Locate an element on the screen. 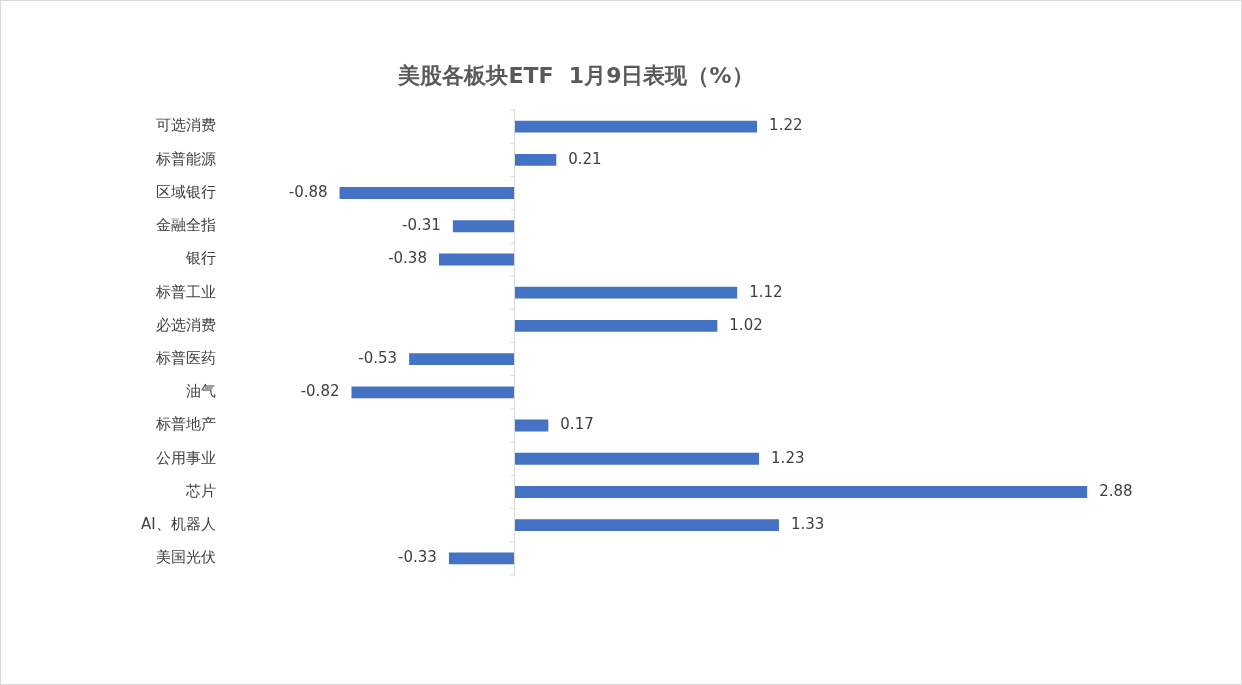  y-tick-label: 芯片 is located at coordinates (200, 490).